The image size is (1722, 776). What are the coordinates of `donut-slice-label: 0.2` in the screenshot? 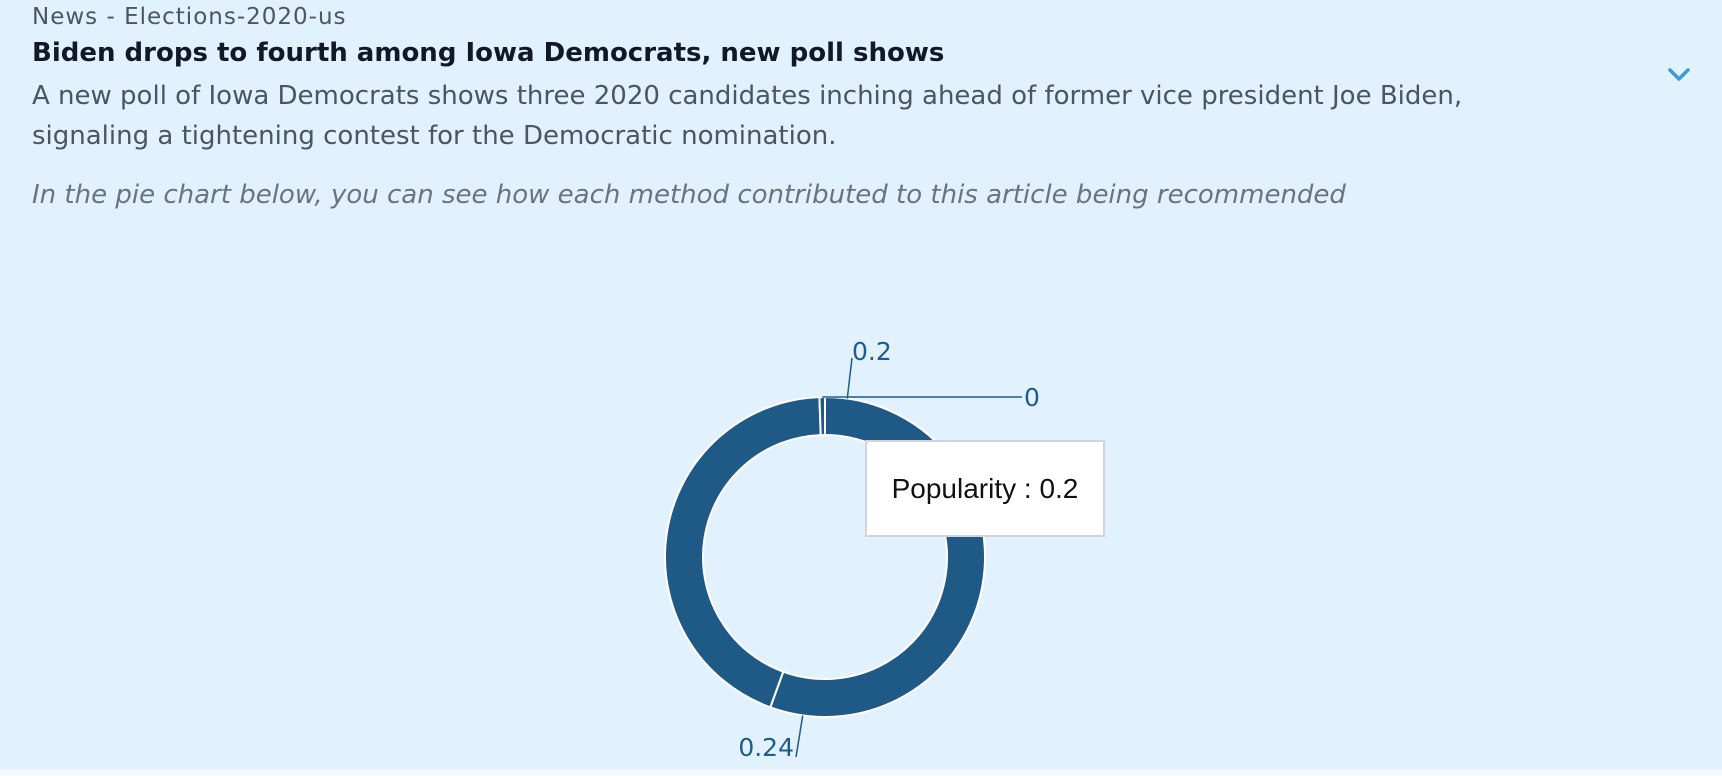 It's located at (872, 351).